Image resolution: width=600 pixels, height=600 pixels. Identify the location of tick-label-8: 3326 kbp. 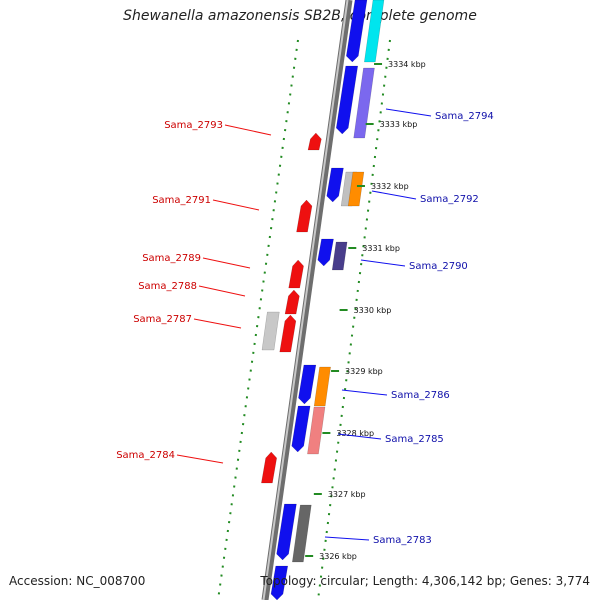
(338, 556).